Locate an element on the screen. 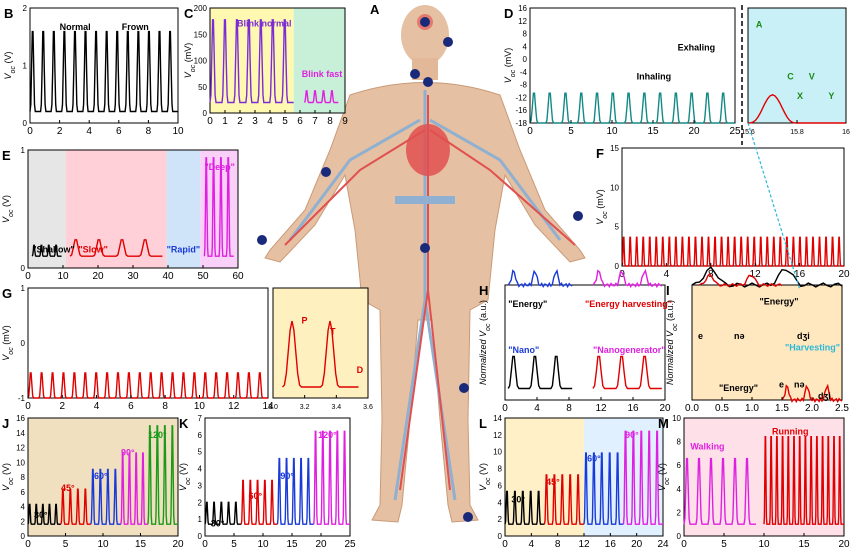 This screenshot has width=850, height=549. panel-j-annotation: 45° is located at coordinates (68, 488).